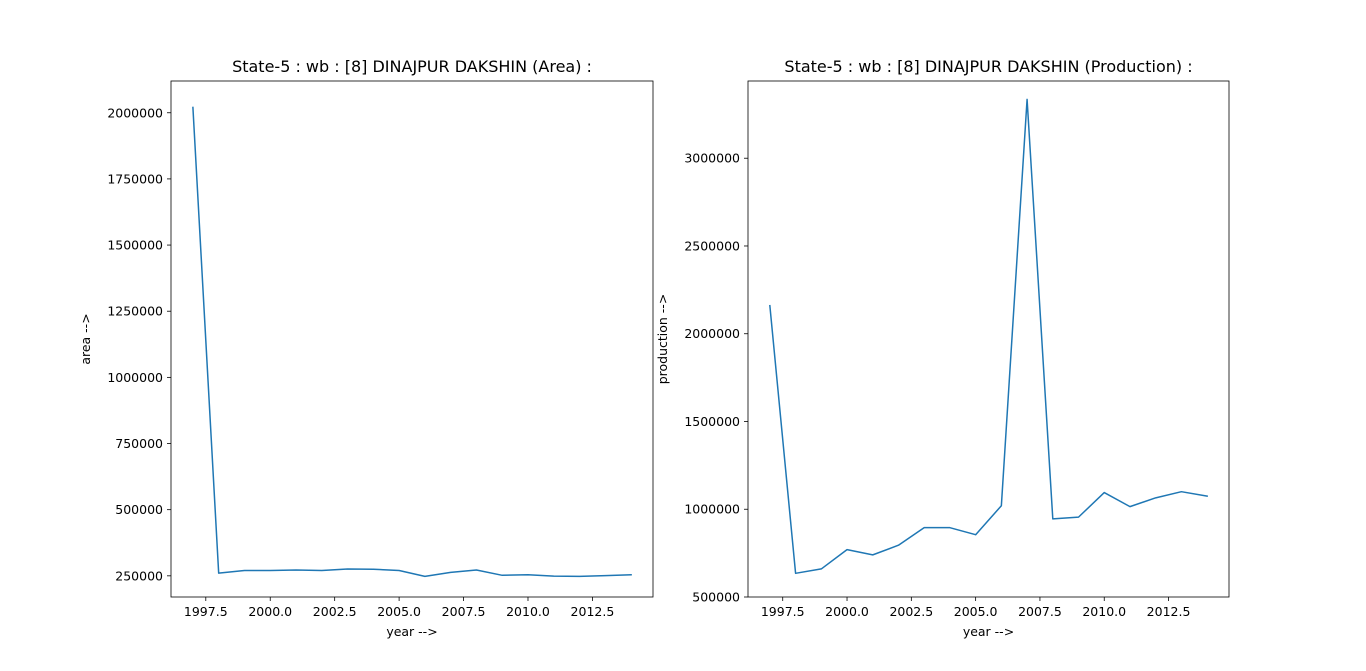  Describe the element at coordinates (712, 158) in the screenshot. I see `y-tick-label: 3000000` at that location.